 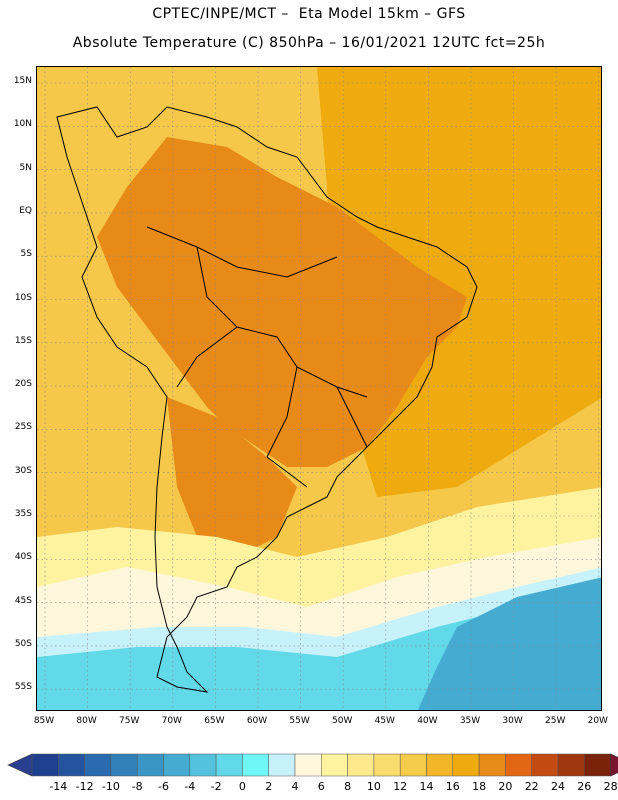 What do you see at coordinates (299, 721) in the screenshot?
I see `lon-tick-label: 55W` at bounding box center [299, 721].